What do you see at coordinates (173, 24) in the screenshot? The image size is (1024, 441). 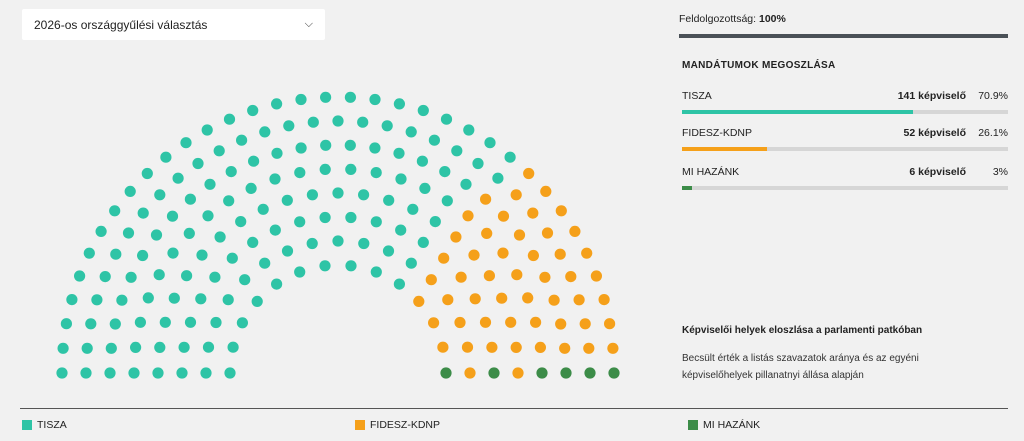 I see `election-select: 2026-os országgyűlési választás ⌵` at bounding box center [173, 24].